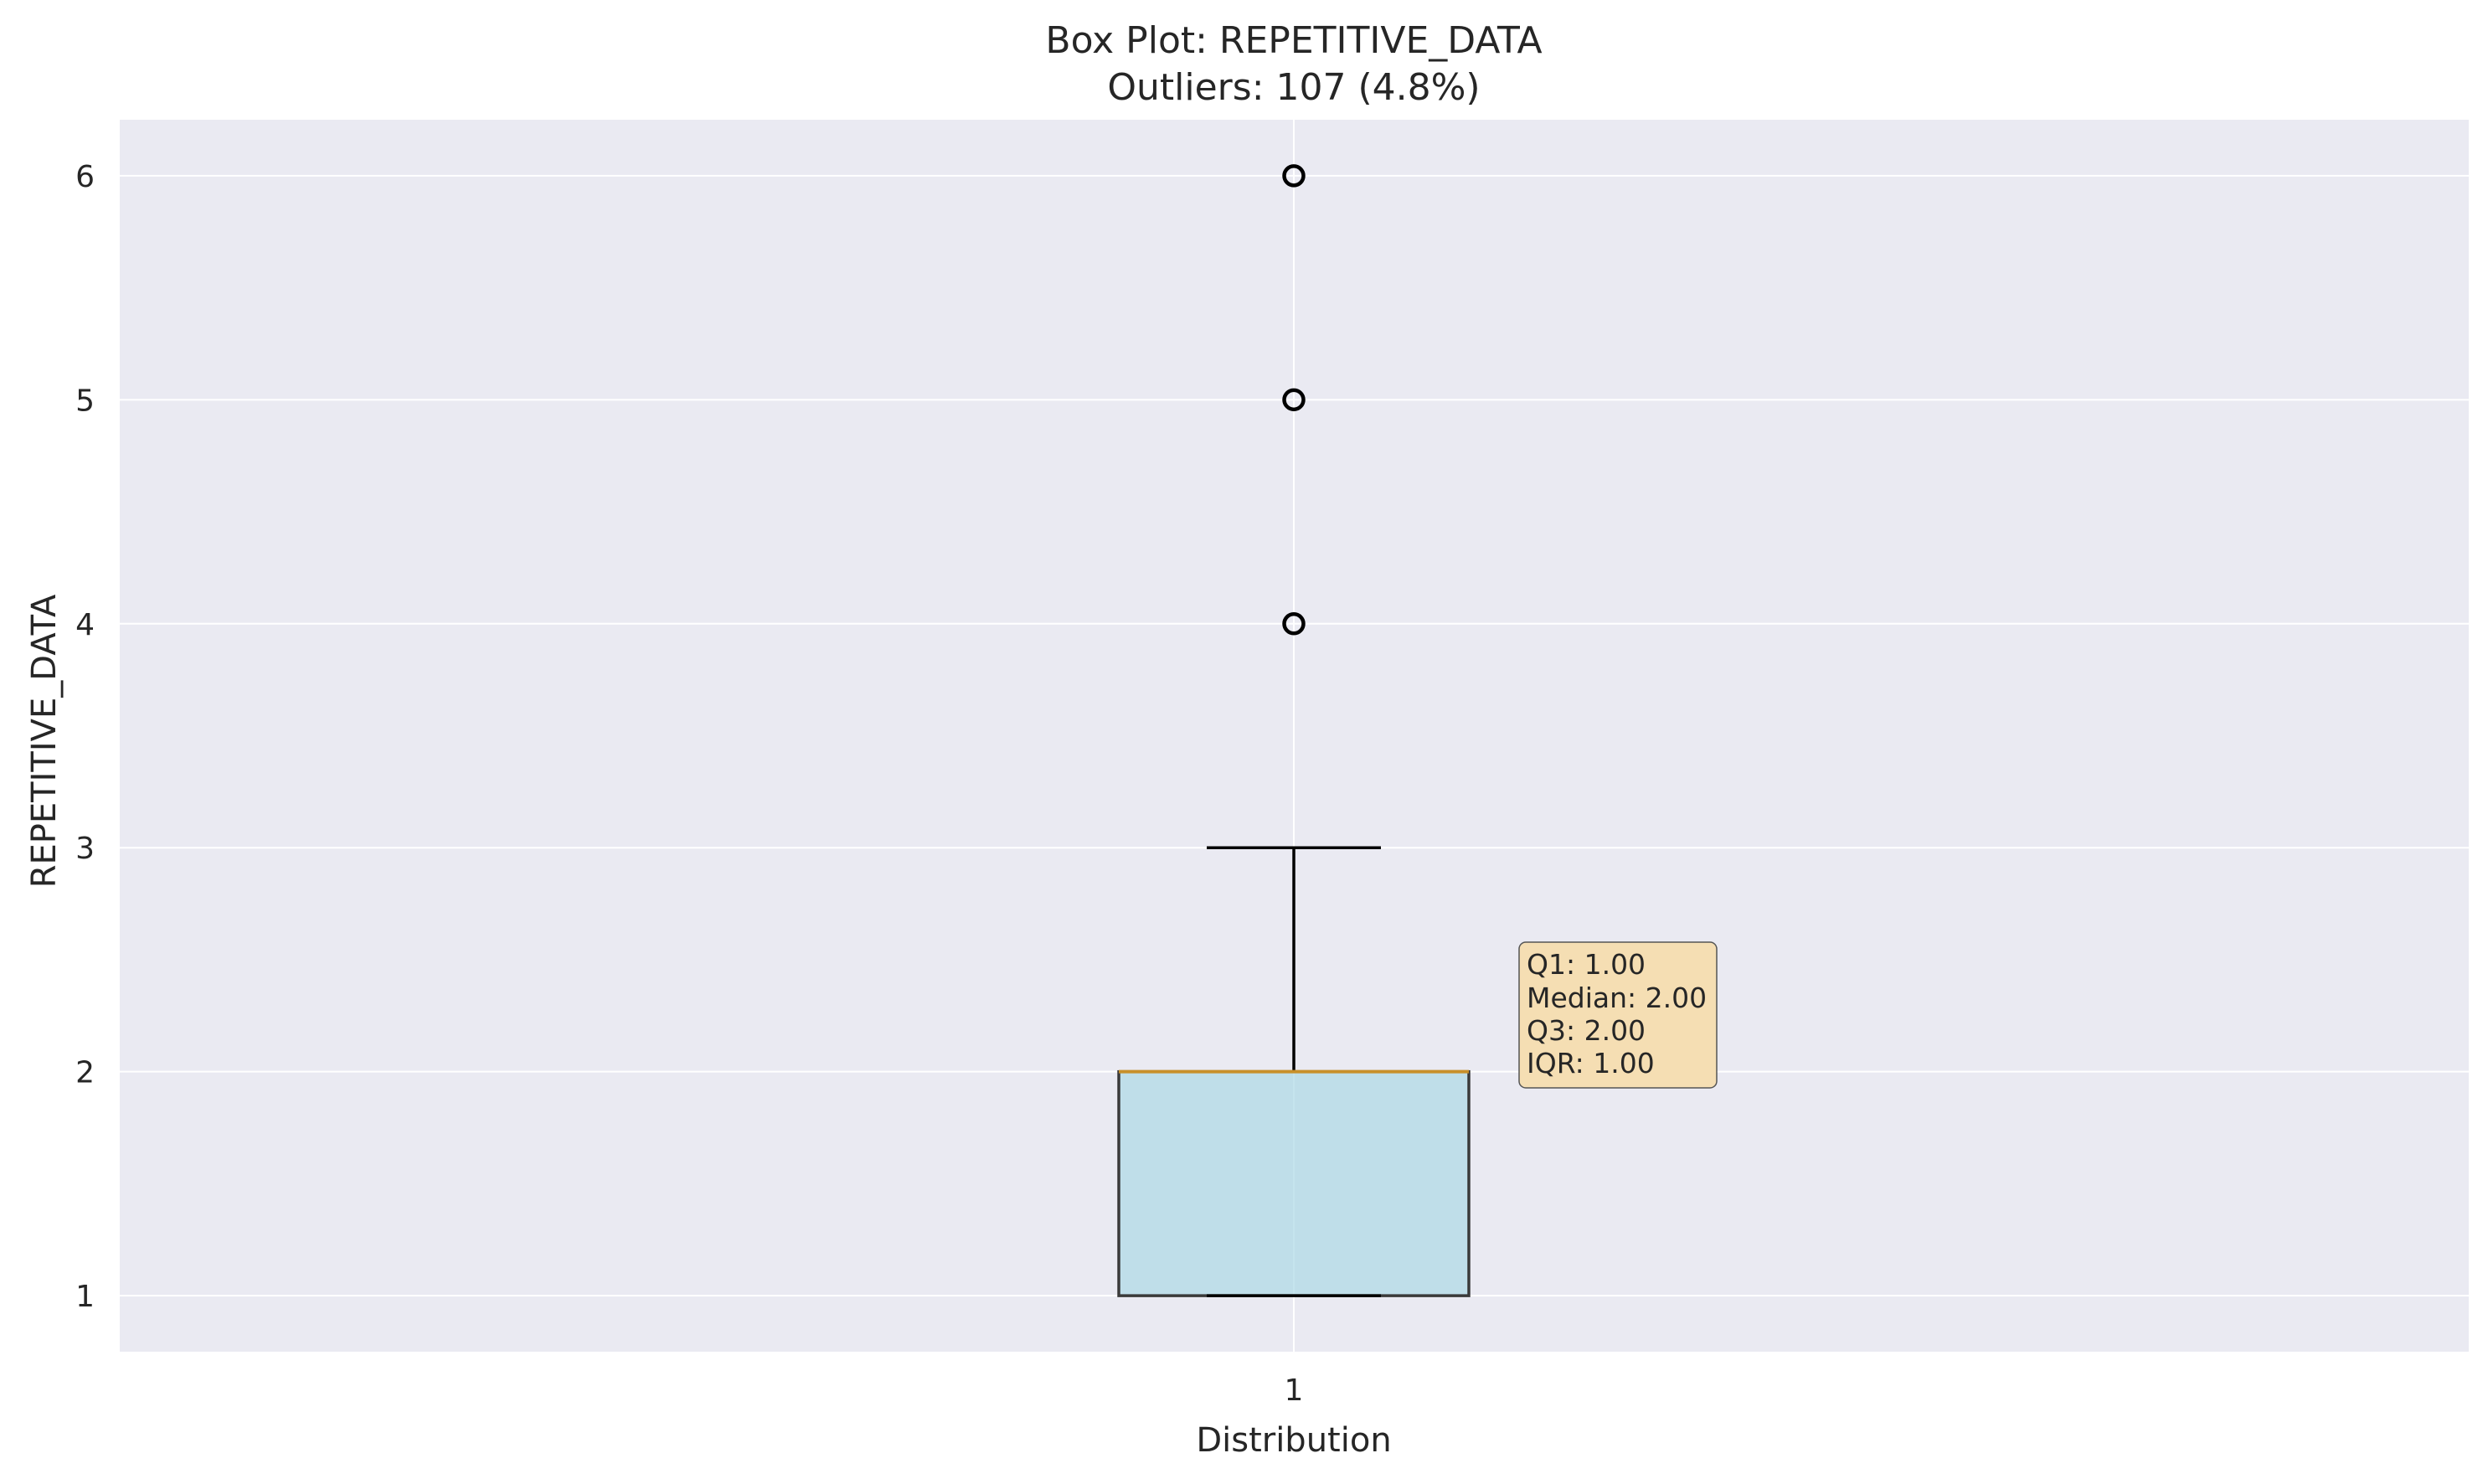  Describe the element at coordinates (1294, 40) in the screenshot. I see `chart-title: Box Plot: REPETITIVE_DATA` at that location.